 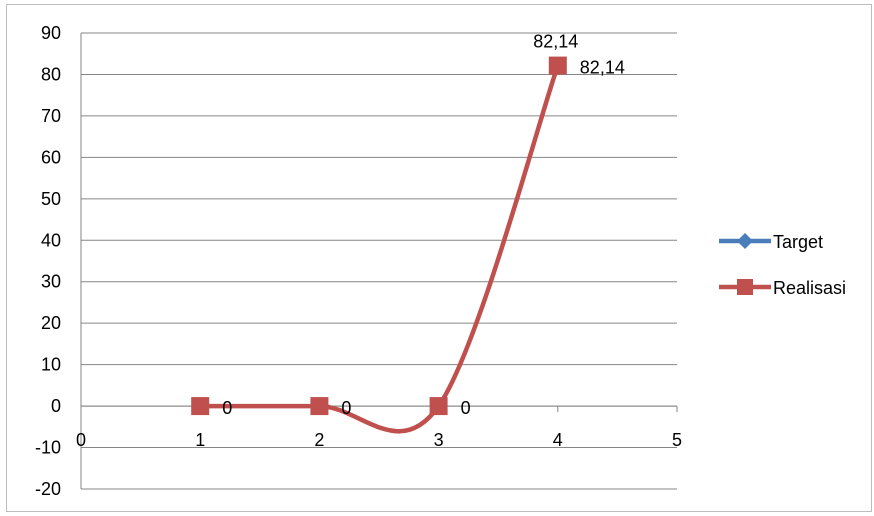 What do you see at coordinates (745, 287) in the screenshot?
I see `legend-square-icon` at bounding box center [745, 287].